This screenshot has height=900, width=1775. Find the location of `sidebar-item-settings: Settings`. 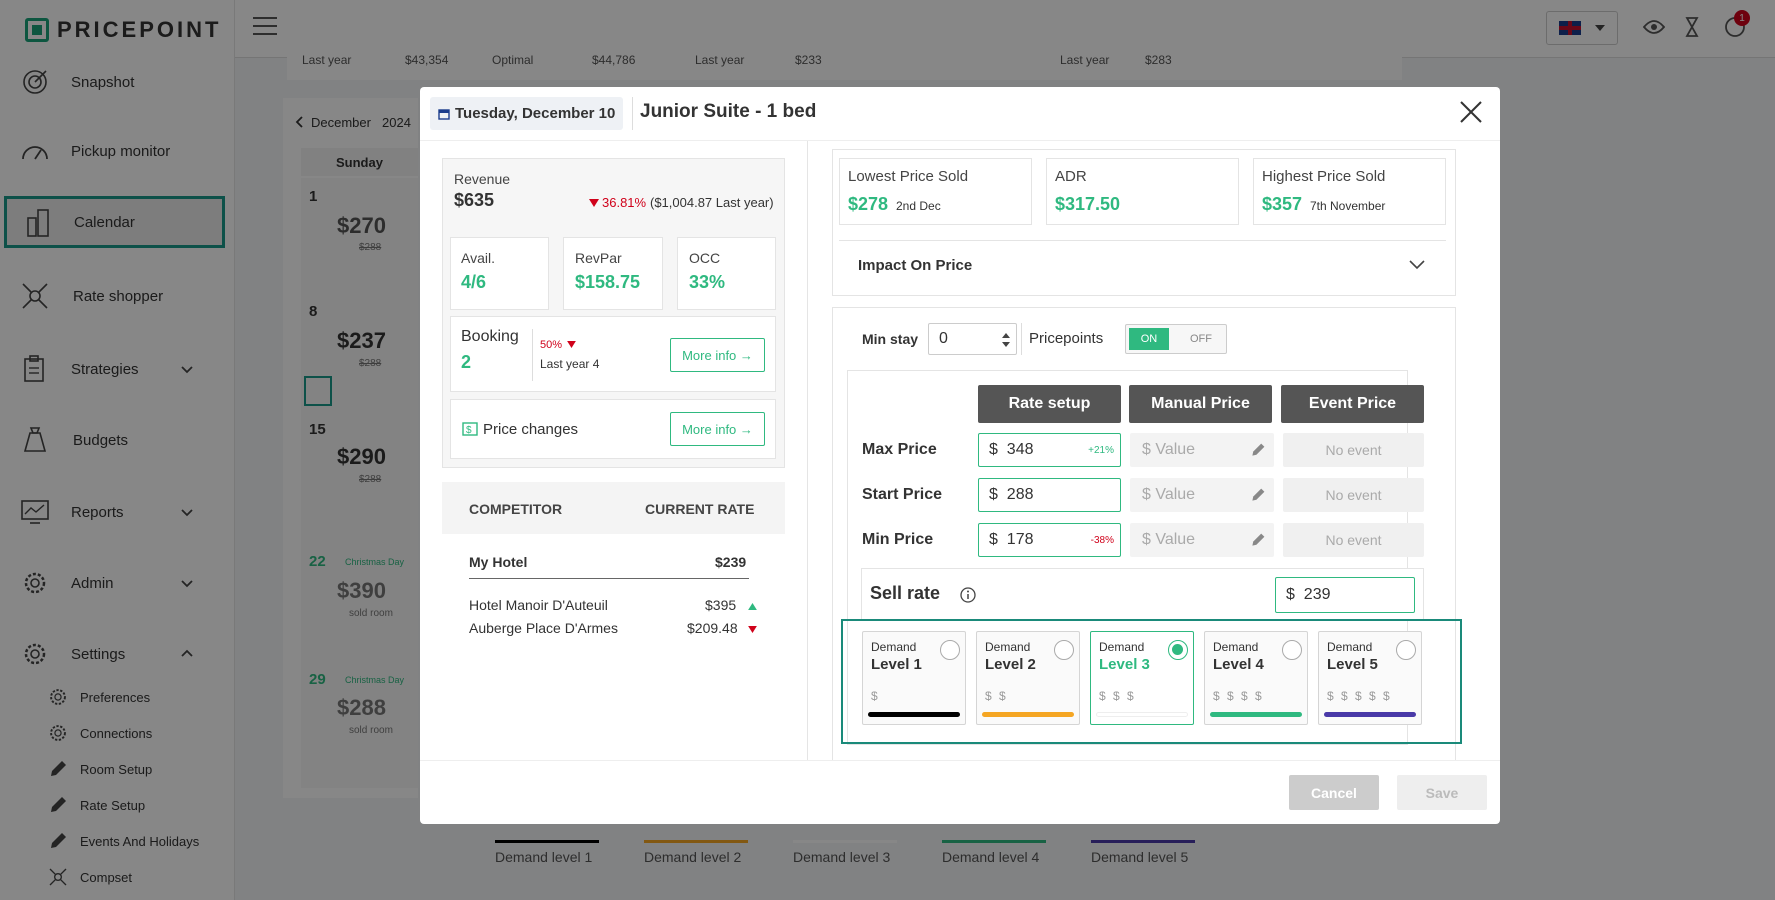

sidebar-item-settings: Settings is located at coordinates (117, 654).